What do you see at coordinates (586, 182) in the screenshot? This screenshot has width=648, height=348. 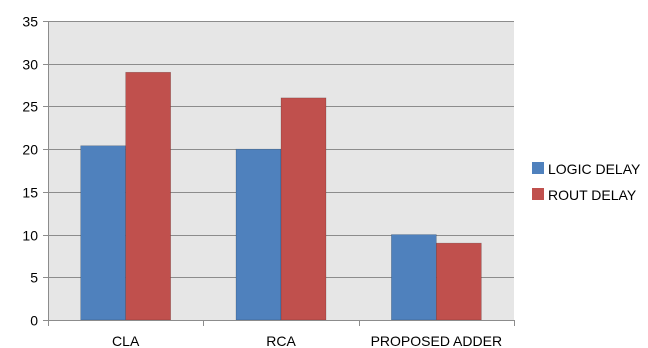 I see `legend: LOGIC DELAY ROUT DELAY` at bounding box center [586, 182].